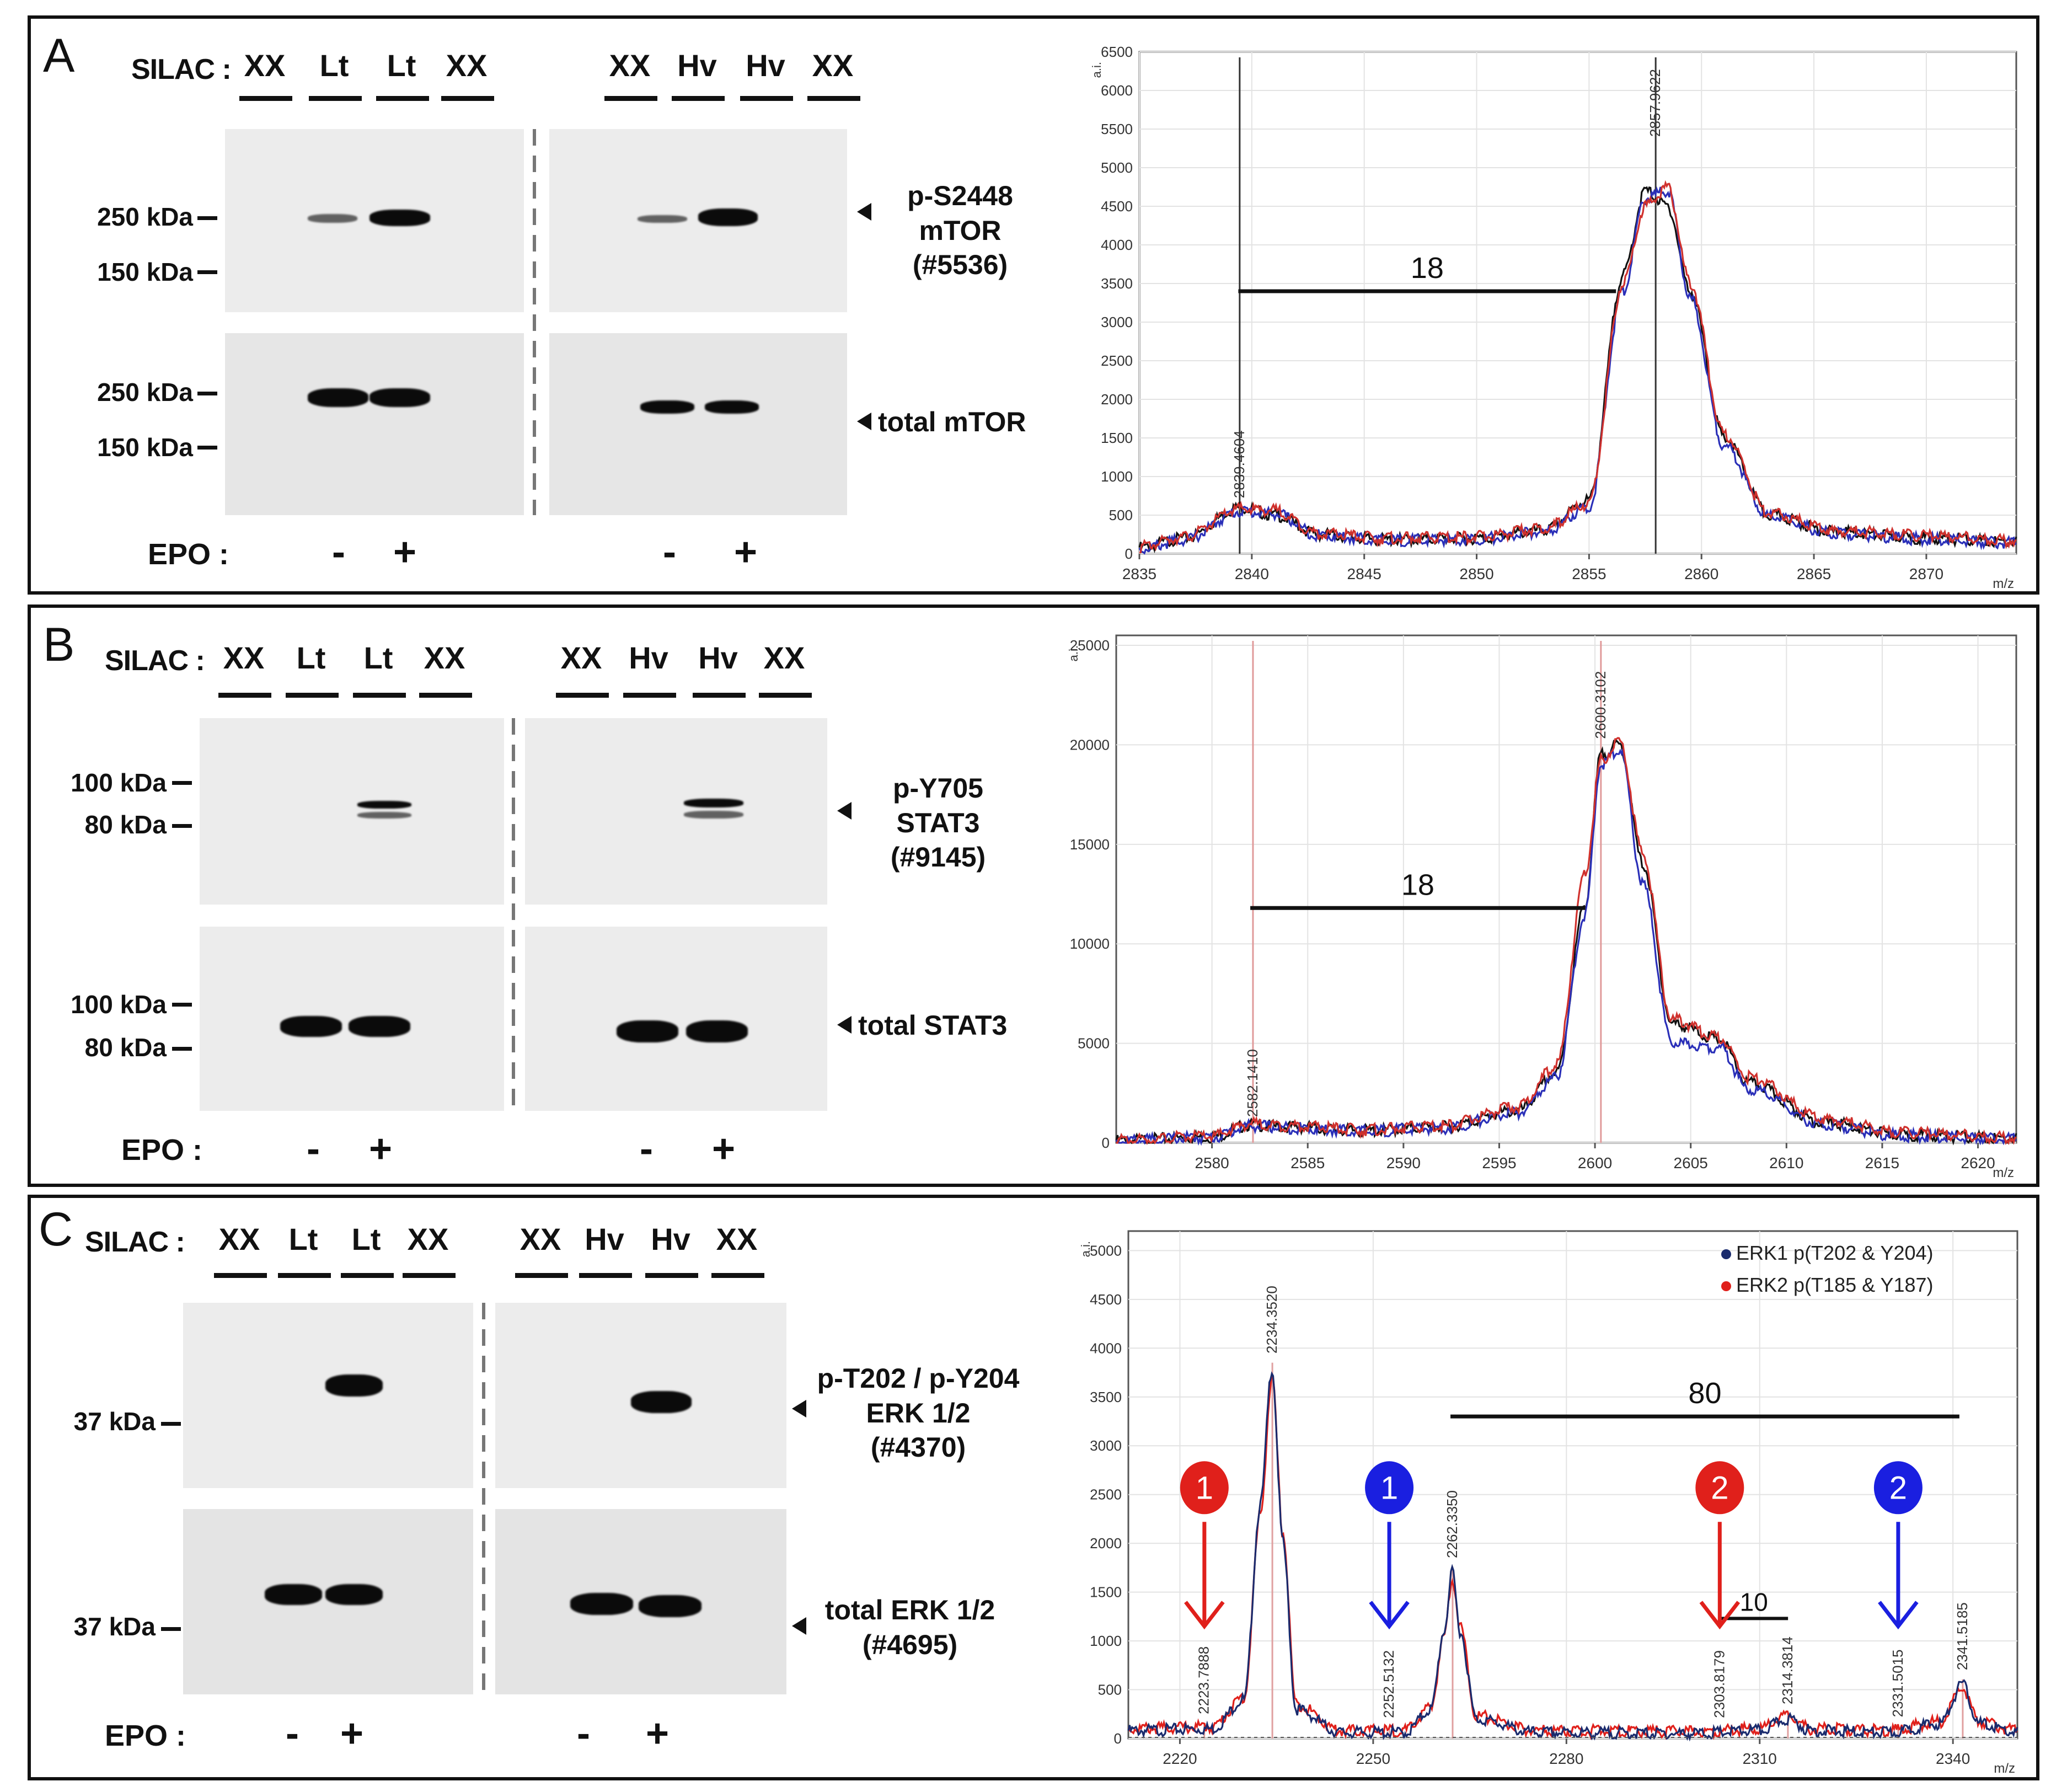  I want to click on x-tick-label: 2280, so click(1566, 1758).